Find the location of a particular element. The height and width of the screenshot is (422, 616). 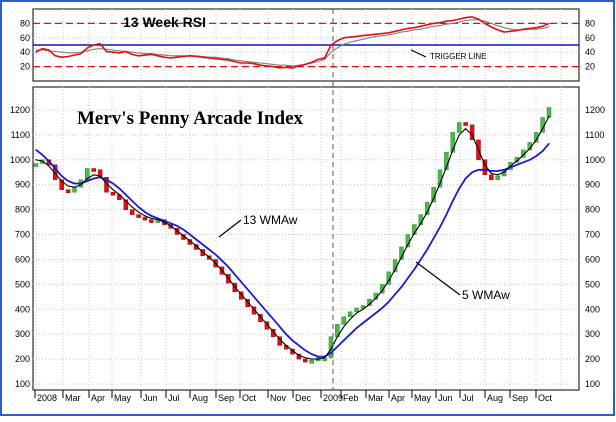

trigger-line-pointer is located at coordinates (418, 53).